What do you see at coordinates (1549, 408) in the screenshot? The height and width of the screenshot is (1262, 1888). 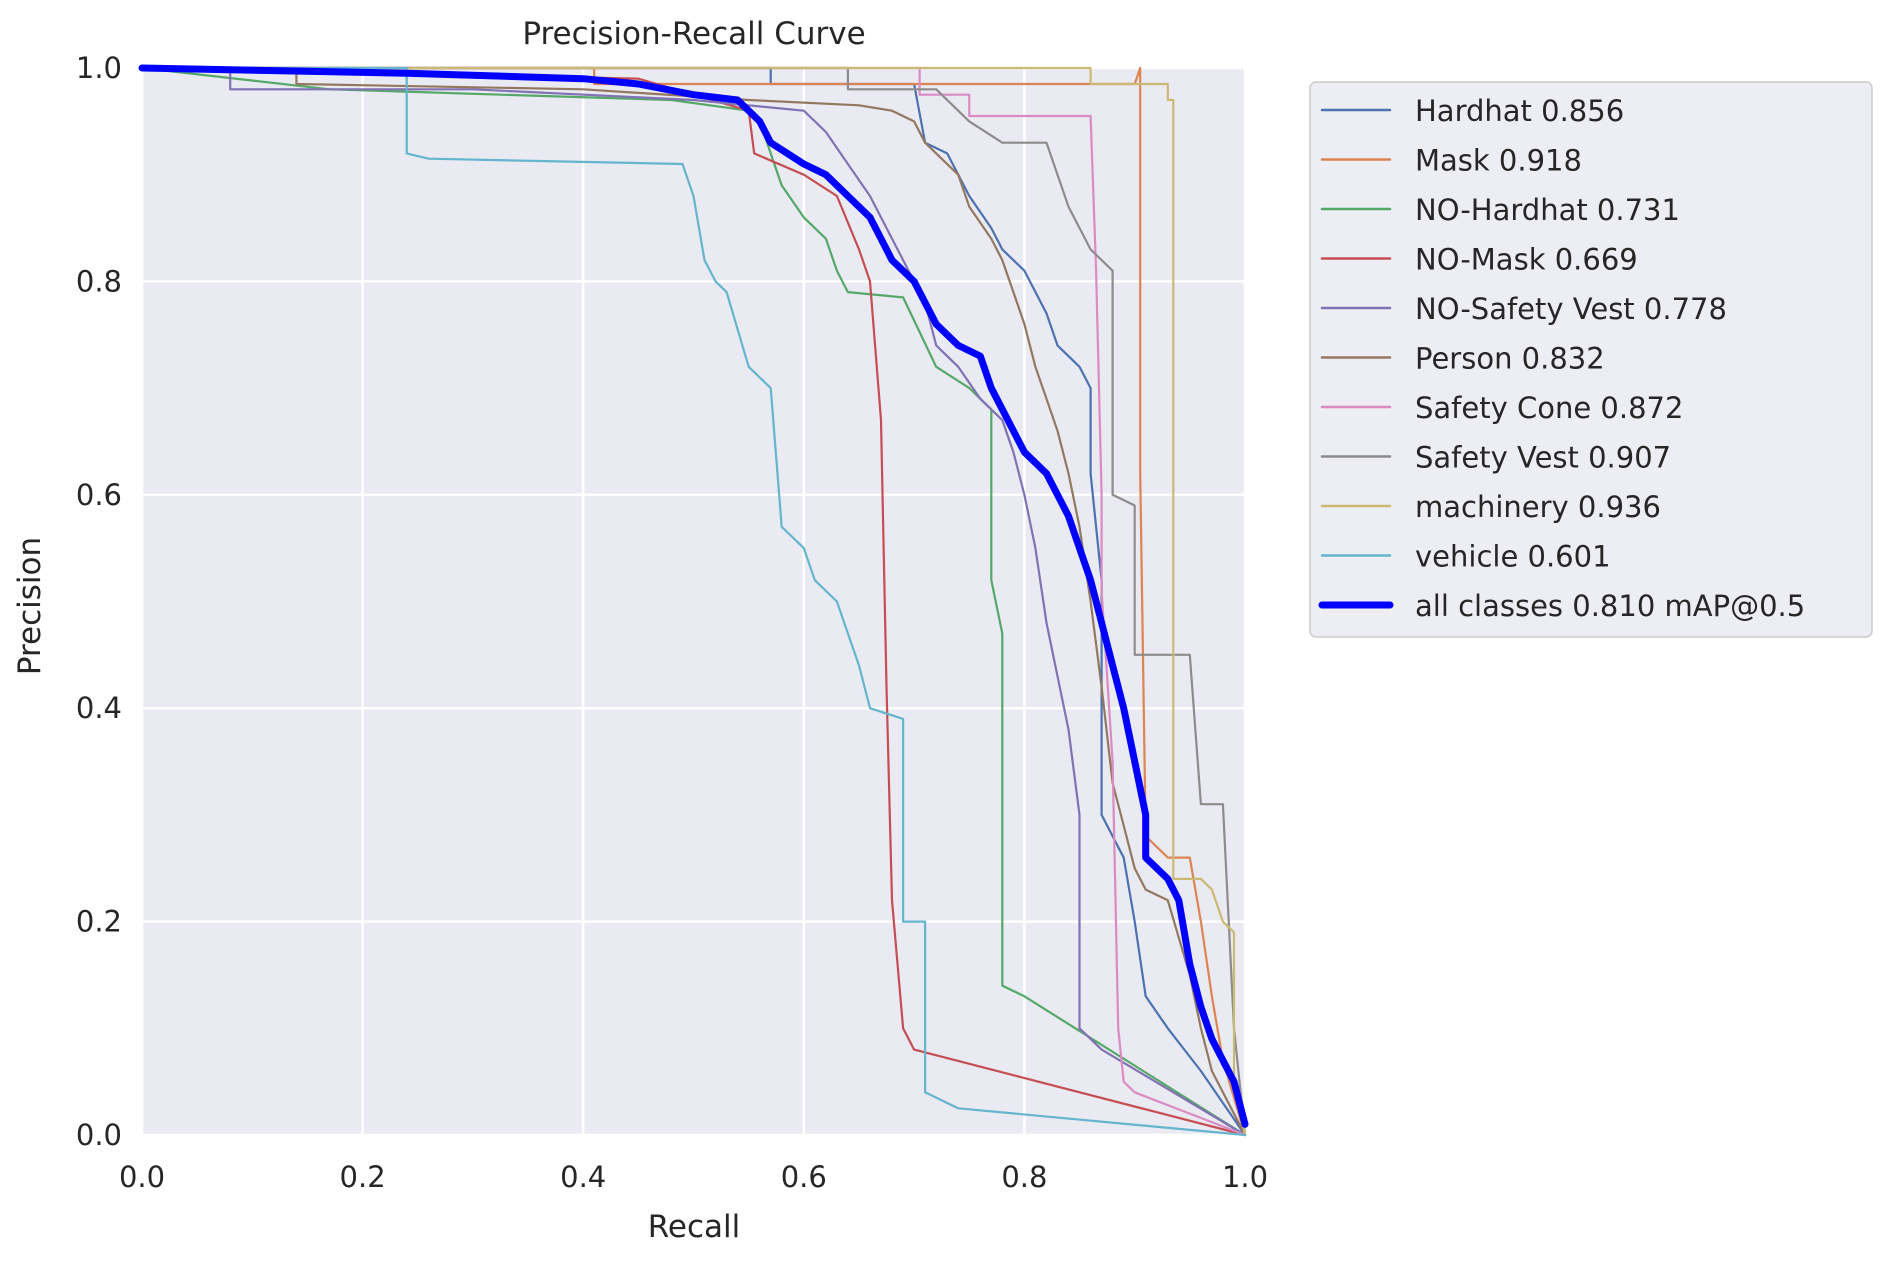 I see `legend-label-safety_cone: Safety Cone 0.872` at bounding box center [1549, 408].